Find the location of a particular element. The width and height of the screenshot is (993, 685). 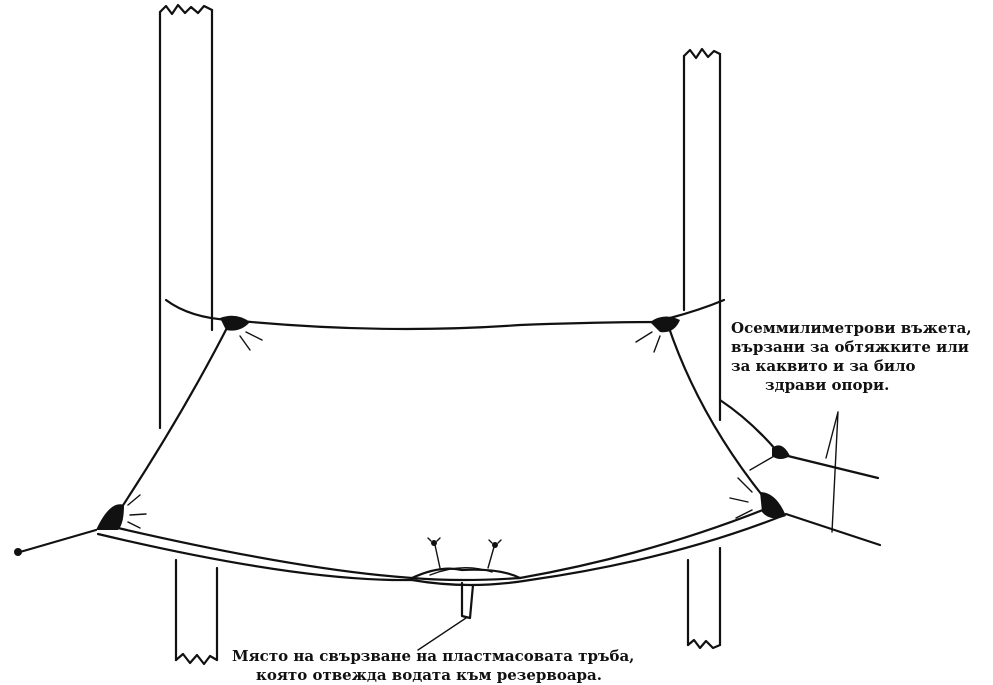

corner-patch-top-right is located at coordinates (657, 334).